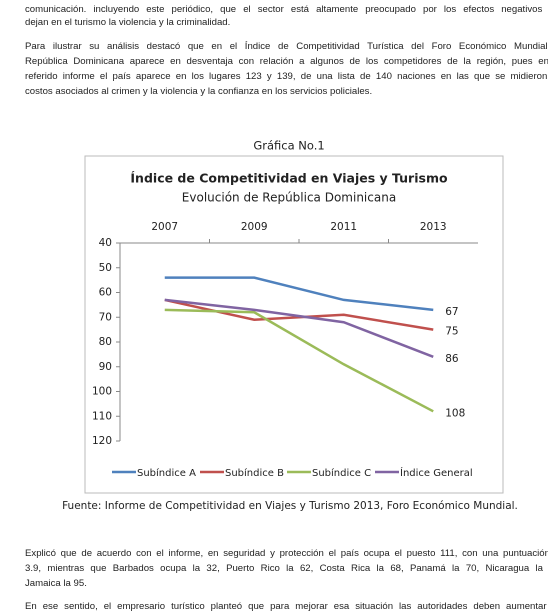 The image size is (548, 613). What do you see at coordinates (452, 359) in the screenshot?
I see `data-label: 86` at bounding box center [452, 359].